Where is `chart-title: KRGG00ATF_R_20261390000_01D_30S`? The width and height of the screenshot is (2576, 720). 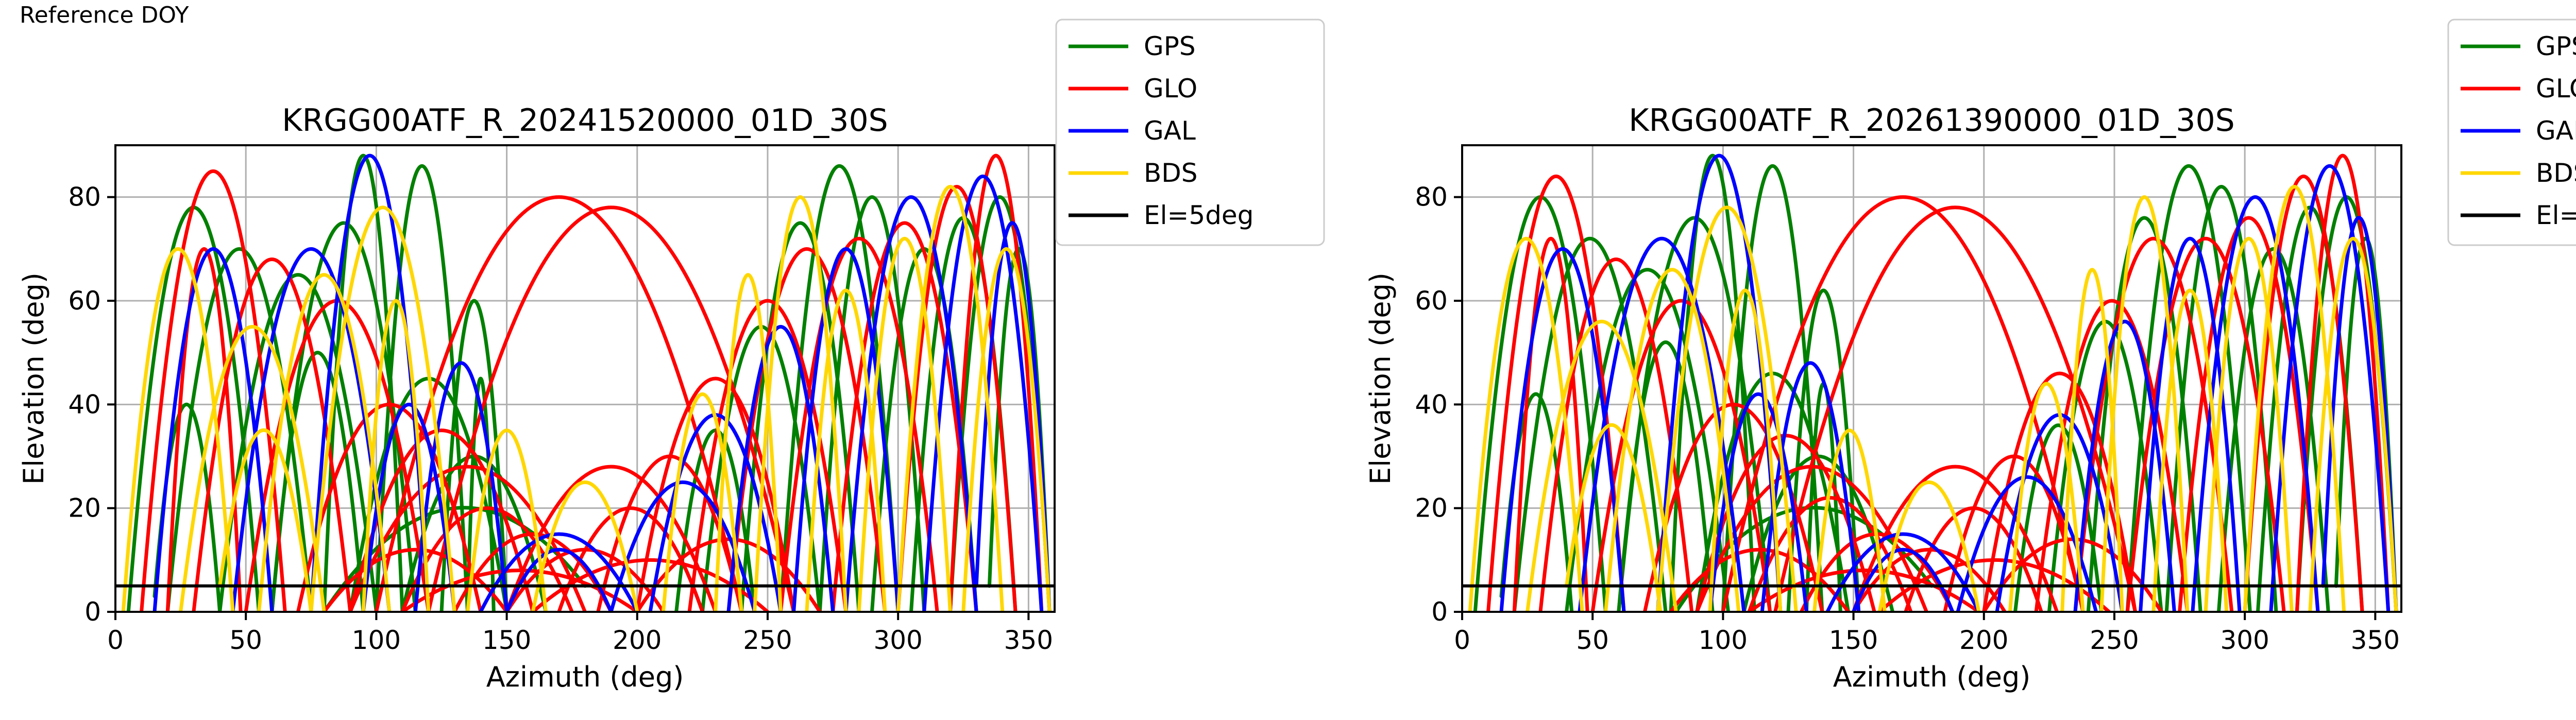
chart-title: KRGG00ATF_R_20261390000_01D_30S is located at coordinates (1932, 120).